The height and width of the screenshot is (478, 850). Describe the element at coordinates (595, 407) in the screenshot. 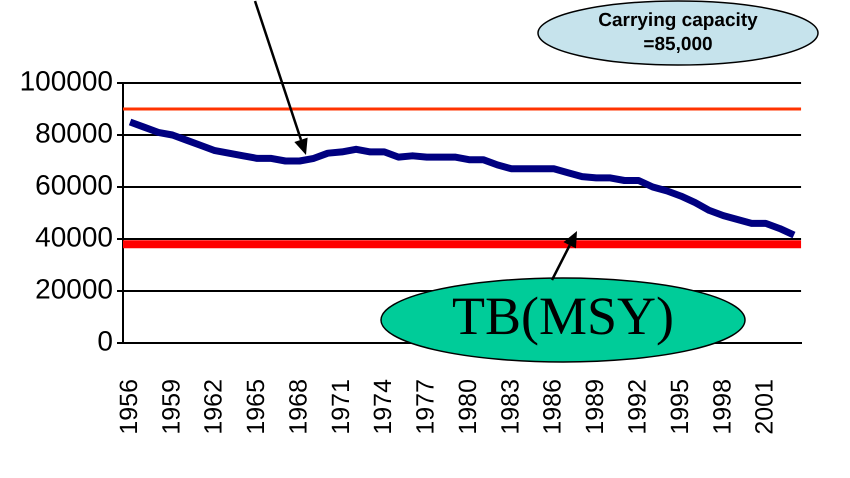

I see `x-tick-label: 1989` at that location.